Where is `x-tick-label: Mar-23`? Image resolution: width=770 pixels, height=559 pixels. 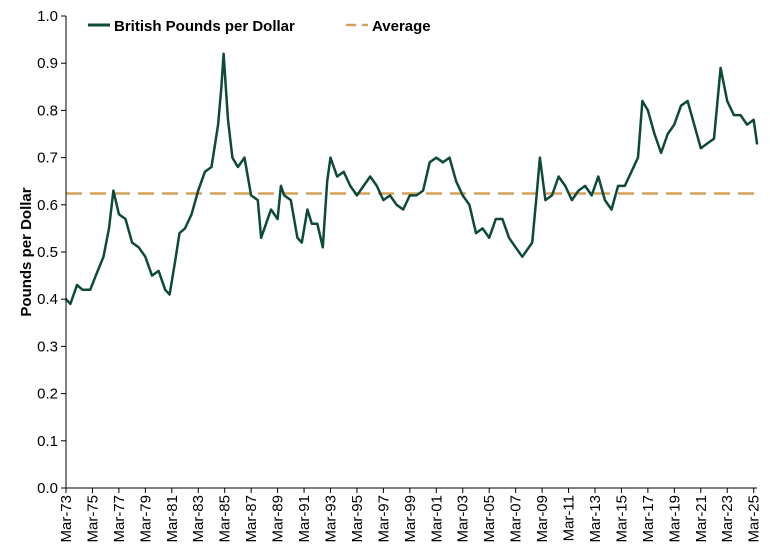 x-tick-label: Mar-23 is located at coordinates (727, 519).